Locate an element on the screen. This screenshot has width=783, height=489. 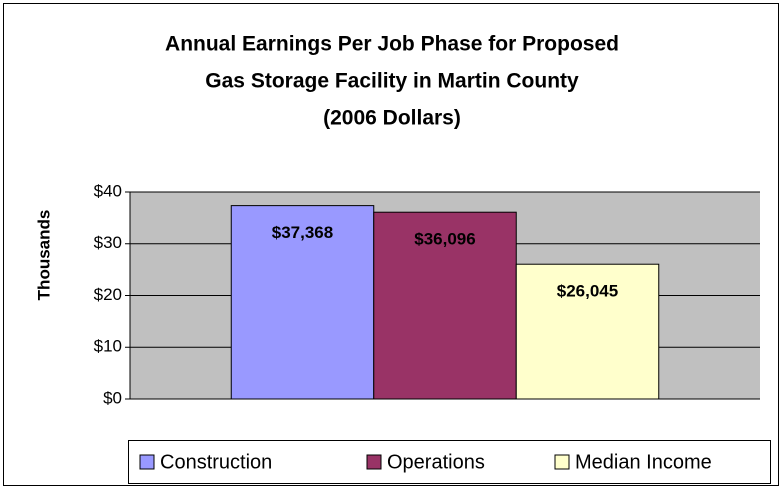
legend-label: Construction is located at coordinates (216, 462).